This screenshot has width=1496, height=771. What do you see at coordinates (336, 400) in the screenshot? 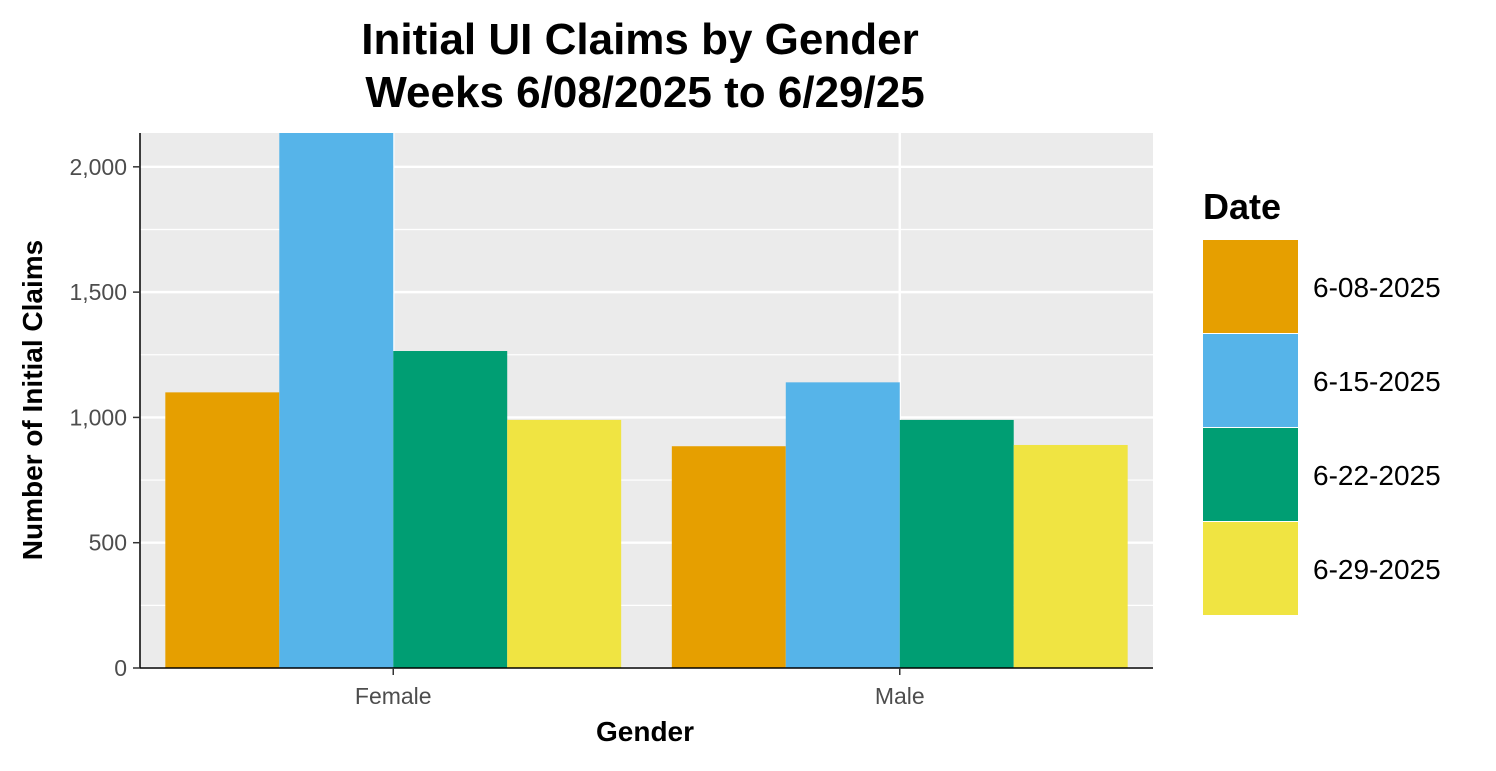
I see `bar-female-6-15-2025` at bounding box center [336, 400].